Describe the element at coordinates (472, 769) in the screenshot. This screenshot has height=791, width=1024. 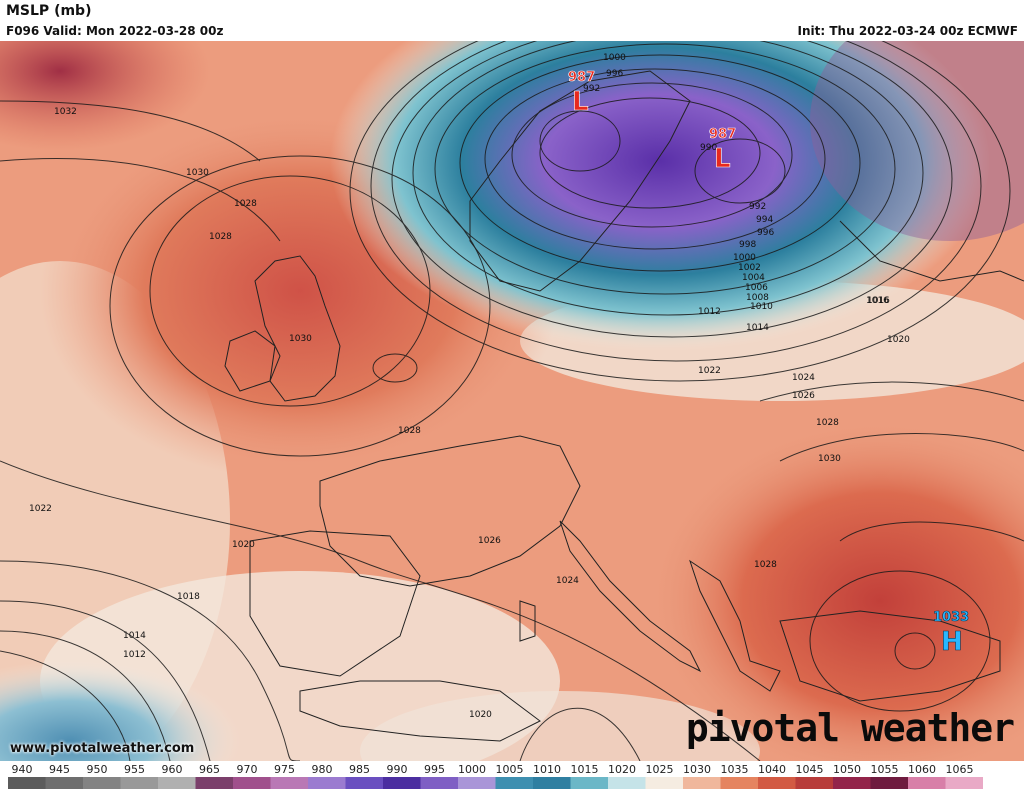
I see `legend-tick-label: 1000` at that location.